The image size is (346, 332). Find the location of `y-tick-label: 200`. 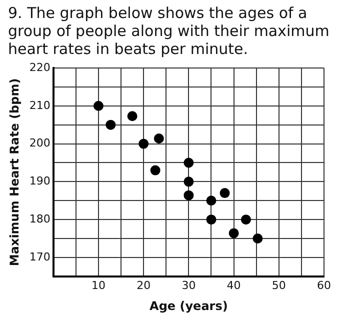

y-tick-label: 200 is located at coordinates (39, 143).